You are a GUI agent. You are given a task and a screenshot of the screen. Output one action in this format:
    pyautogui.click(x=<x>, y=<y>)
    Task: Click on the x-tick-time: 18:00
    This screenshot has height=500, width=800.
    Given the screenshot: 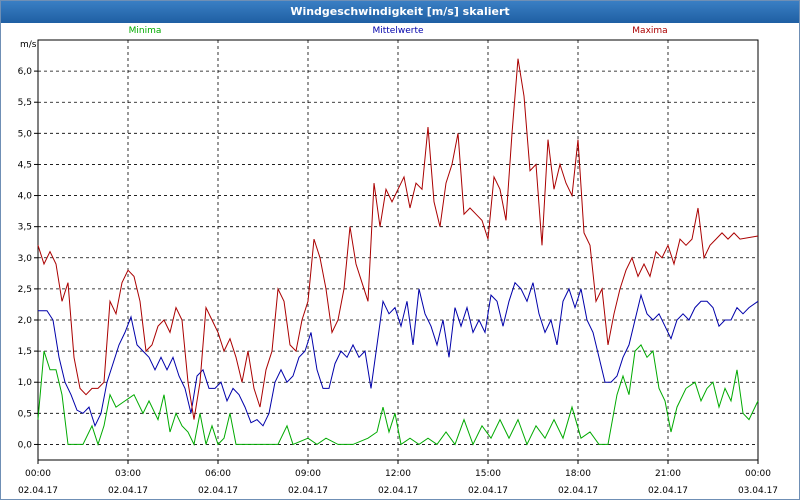 What is the action you would take?
    pyautogui.click(x=578, y=474)
    